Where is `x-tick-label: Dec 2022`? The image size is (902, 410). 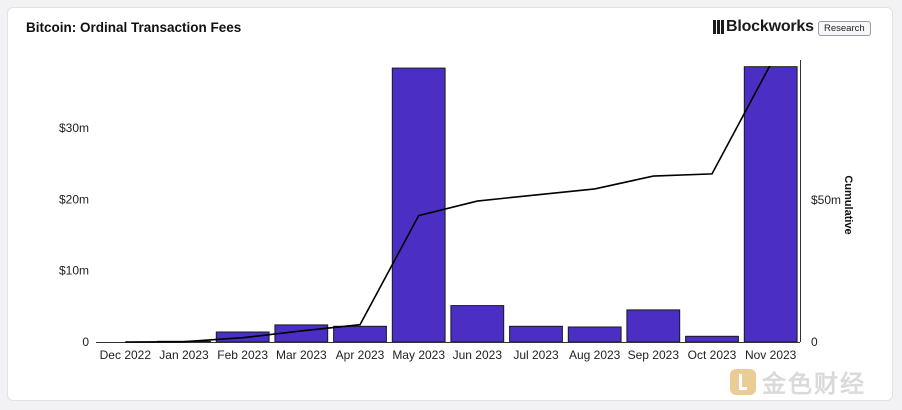
x-tick-label: Dec 2022 is located at coordinates (126, 355).